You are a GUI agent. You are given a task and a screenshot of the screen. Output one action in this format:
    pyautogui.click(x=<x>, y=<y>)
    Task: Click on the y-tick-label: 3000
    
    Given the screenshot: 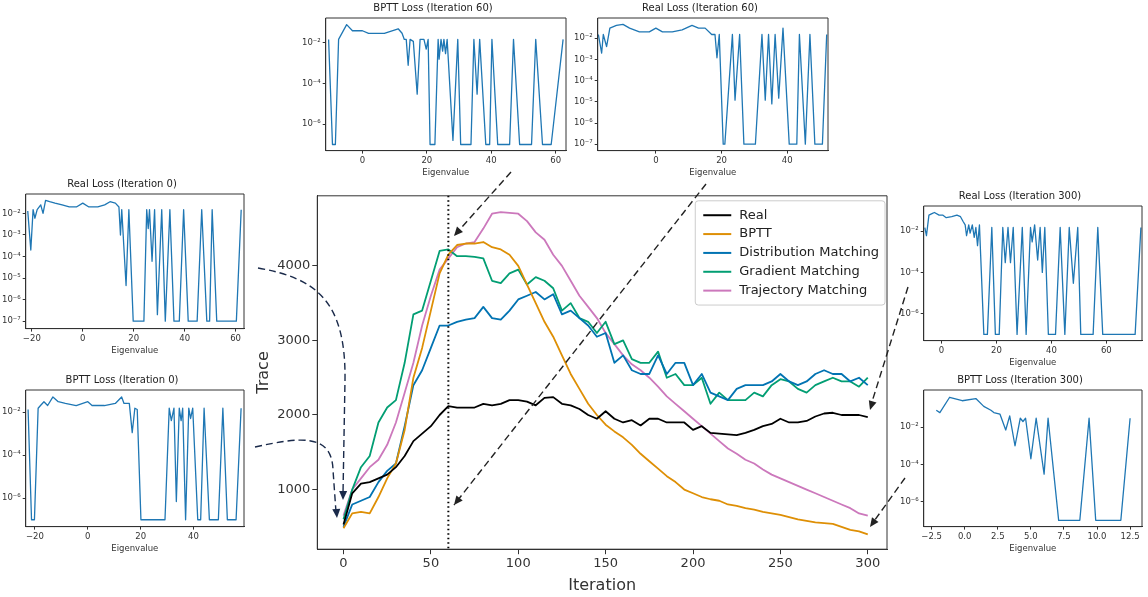 What is the action you would take?
    pyautogui.click(x=294, y=339)
    